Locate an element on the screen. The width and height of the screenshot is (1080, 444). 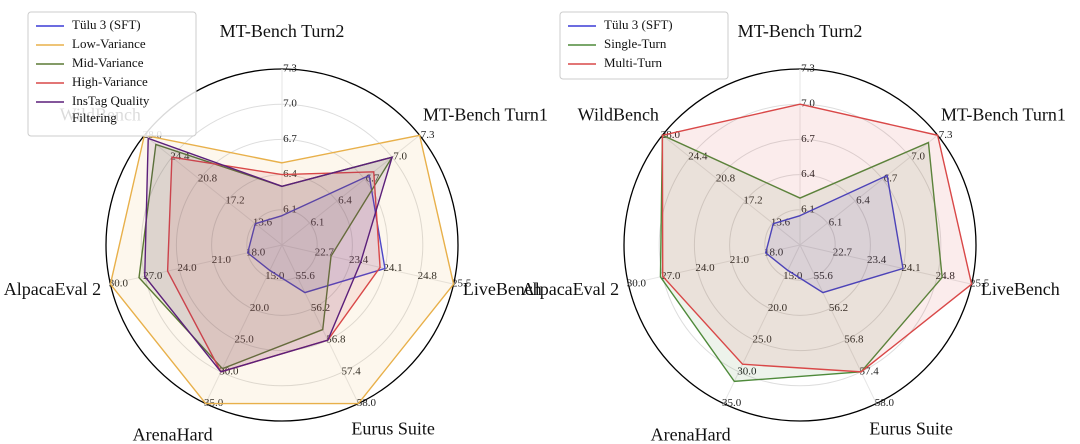
legend-label: Mid-Variance is located at coordinates (108, 62).